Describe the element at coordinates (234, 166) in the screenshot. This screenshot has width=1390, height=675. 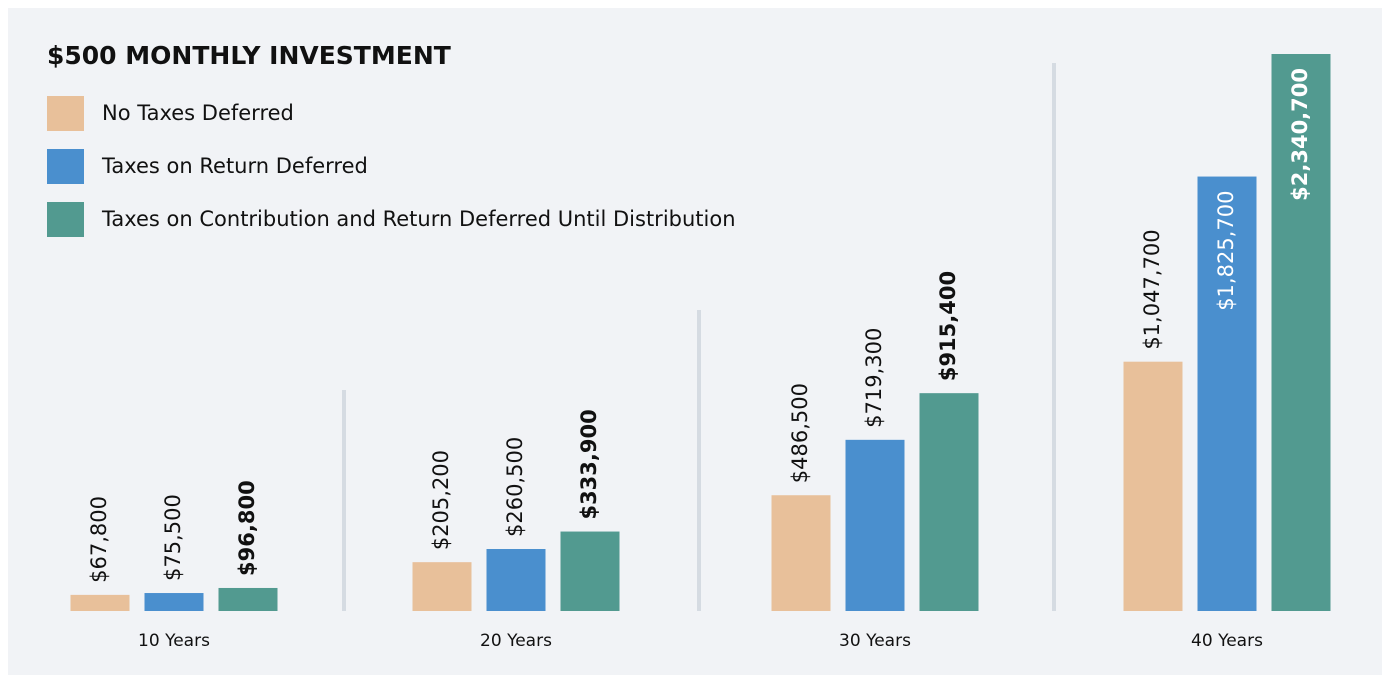
I see `legend-label: Taxes on Return Deferred` at that location.